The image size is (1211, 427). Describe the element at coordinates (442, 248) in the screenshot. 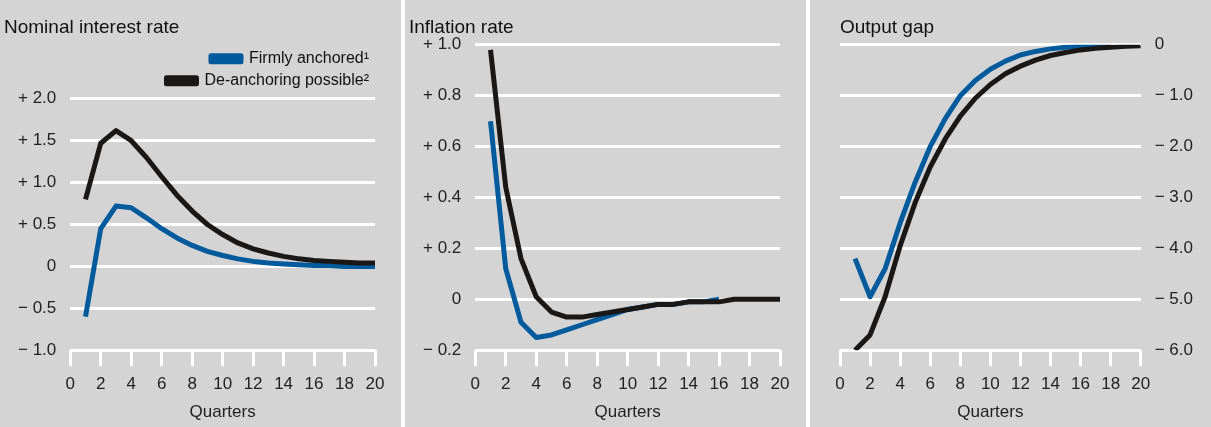

I see `y-tick-label: + 0.2` at that location.